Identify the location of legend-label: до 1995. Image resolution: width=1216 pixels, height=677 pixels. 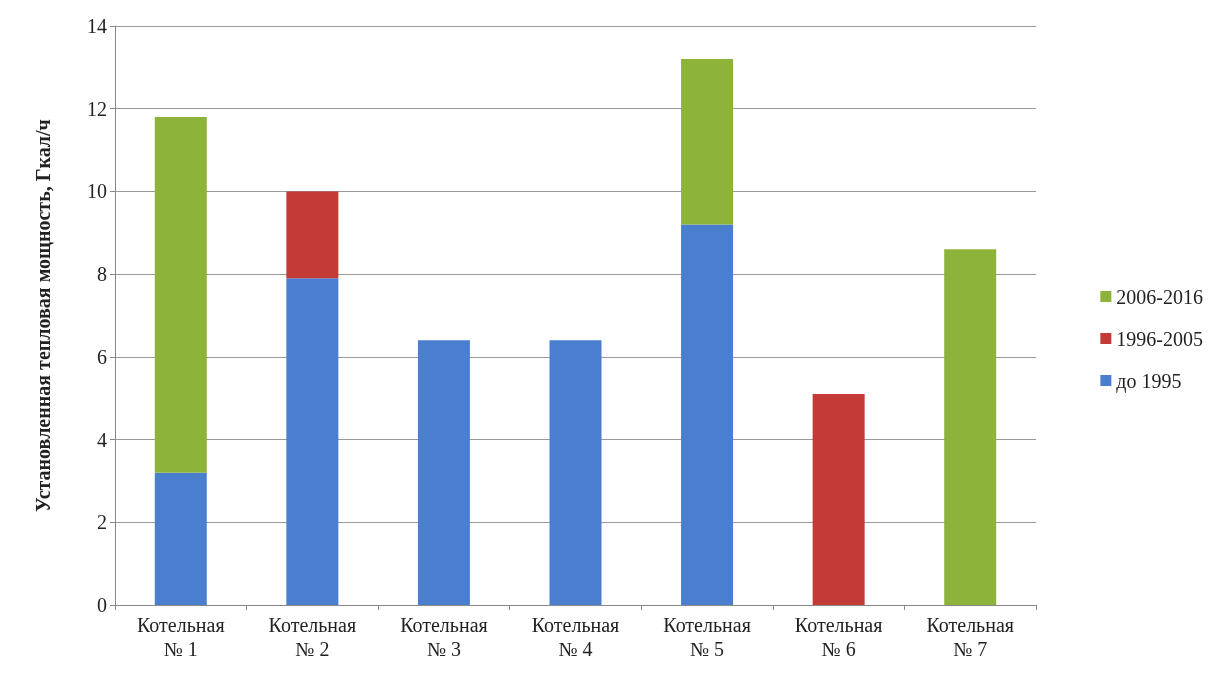
(1149, 381).